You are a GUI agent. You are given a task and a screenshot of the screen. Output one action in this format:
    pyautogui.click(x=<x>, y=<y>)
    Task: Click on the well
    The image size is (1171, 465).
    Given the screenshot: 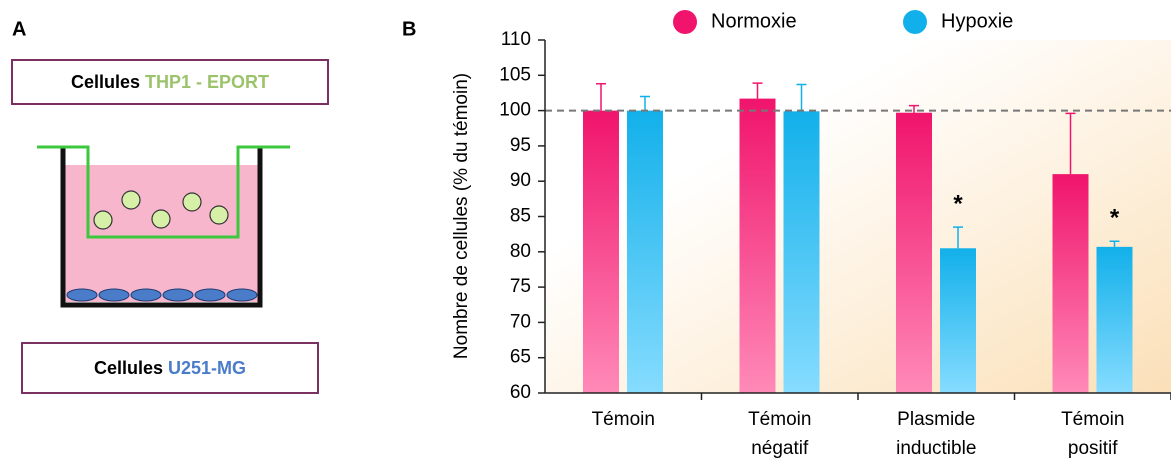 What is the action you would take?
    pyautogui.click(x=161, y=228)
    